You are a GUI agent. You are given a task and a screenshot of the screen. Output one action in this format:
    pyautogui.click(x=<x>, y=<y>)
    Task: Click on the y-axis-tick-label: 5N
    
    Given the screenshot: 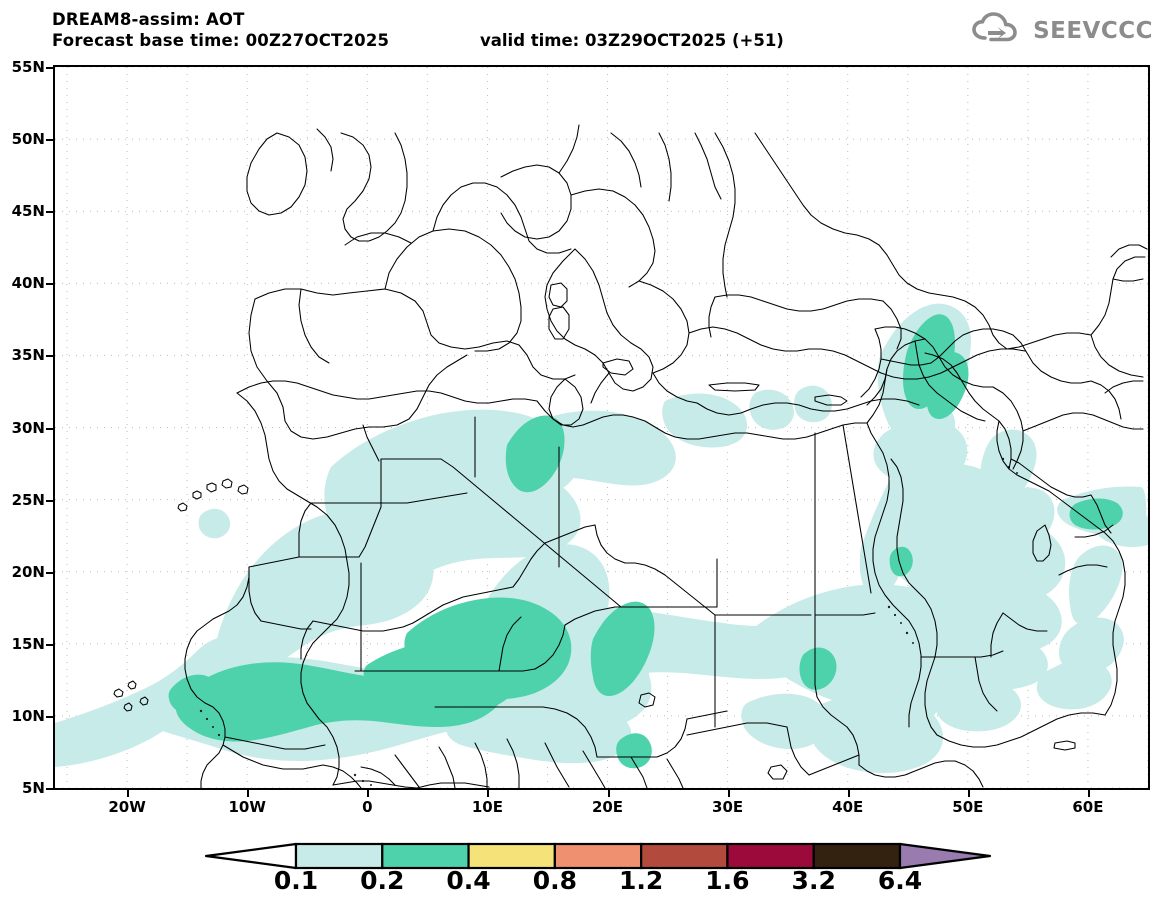 What is the action you would take?
    pyautogui.click(x=33, y=788)
    